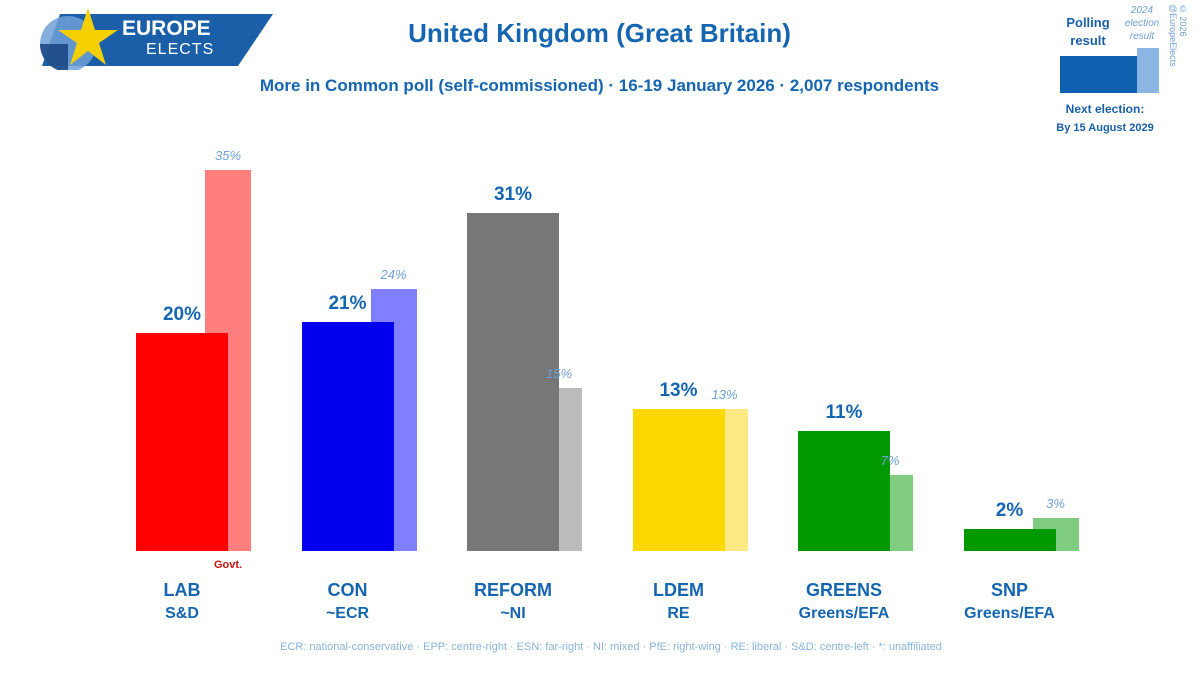 This screenshot has width=1199, height=691. What do you see at coordinates (1105, 128) in the screenshot?
I see `next-election-date: By 15 August 2029` at bounding box center [1105, 128].